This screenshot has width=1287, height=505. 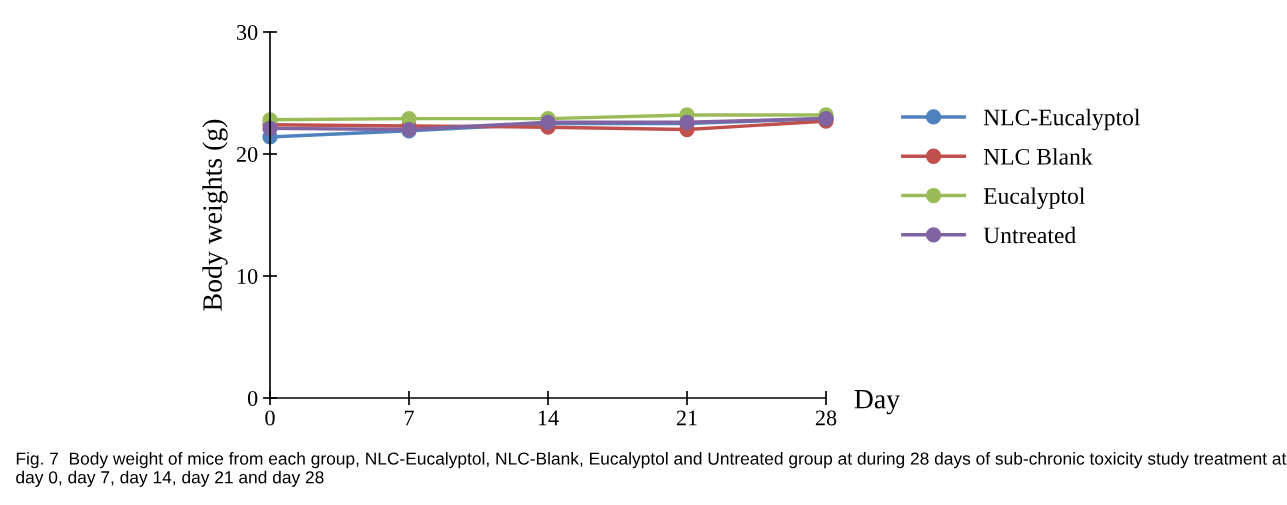 I want to click on y-axis-title: Body weights (g), so click(x=215, y=215).